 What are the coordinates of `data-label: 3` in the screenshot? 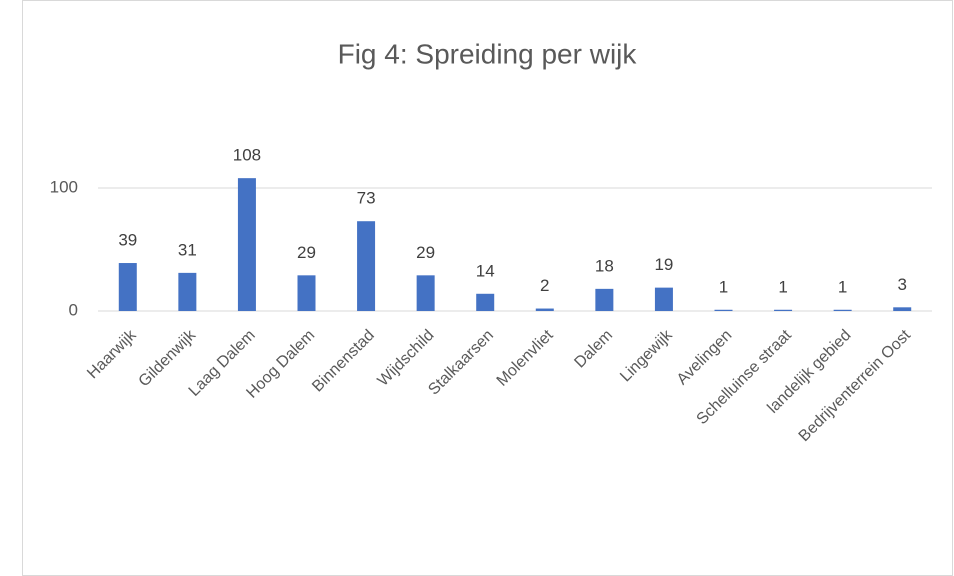 It's located at (901, 284).